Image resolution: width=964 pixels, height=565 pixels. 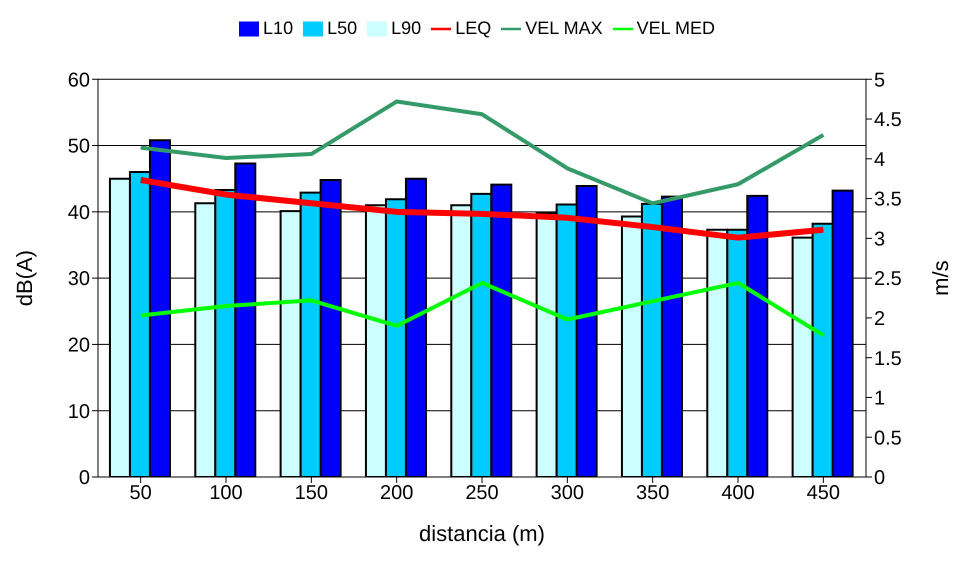 What do you see at coordinates (940, 278) in the screenshot?
I see `y2-axis-title: m/s` at bounding box center [940, 278].